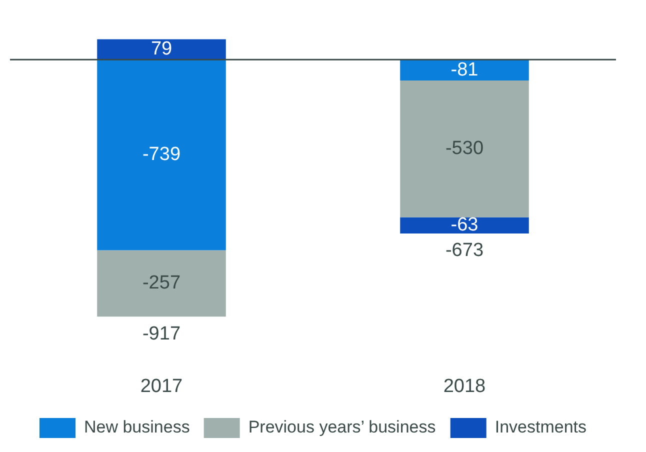  What do you see at coordinates (464, 386) in the screenshot?
I see `x-tick-label: 2018` at bounding box center [464, 386].